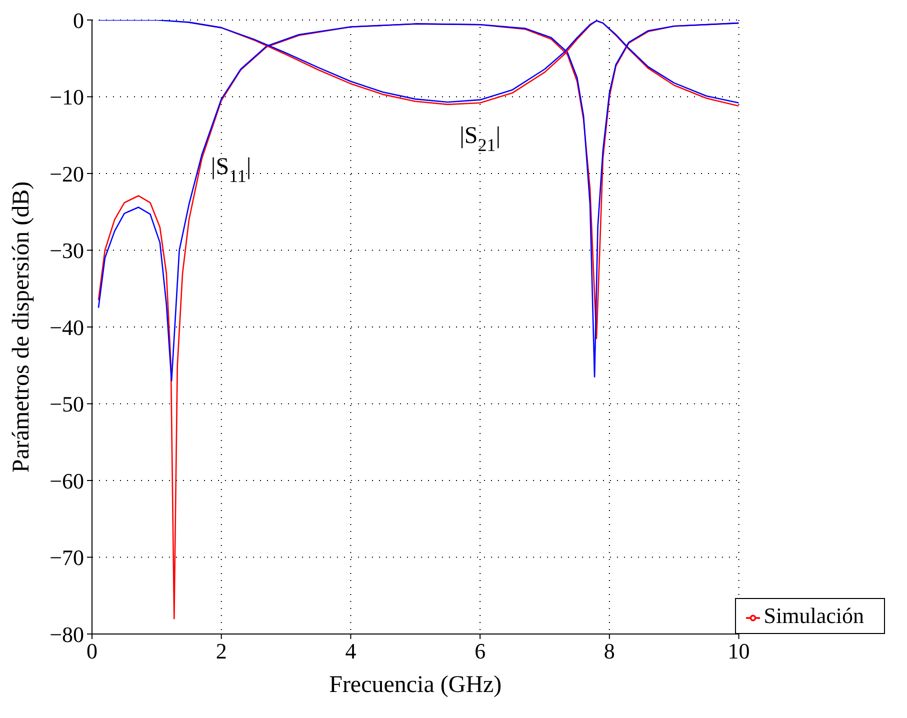 Image resolution: width=907 pixels, height=718 pixels. What do you see at coordinates (415, 685) in the screenshot?
I see `x-axis-title: Frecuencia (GHz)` at bounding box center [415, 685].